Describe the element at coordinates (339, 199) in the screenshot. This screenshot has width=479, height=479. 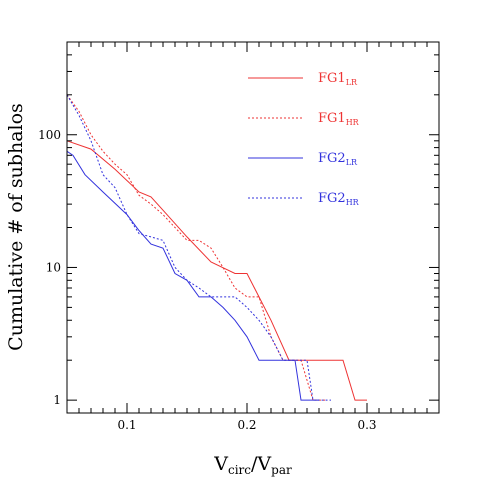
I see `legend-label: FG2HR` at that location.